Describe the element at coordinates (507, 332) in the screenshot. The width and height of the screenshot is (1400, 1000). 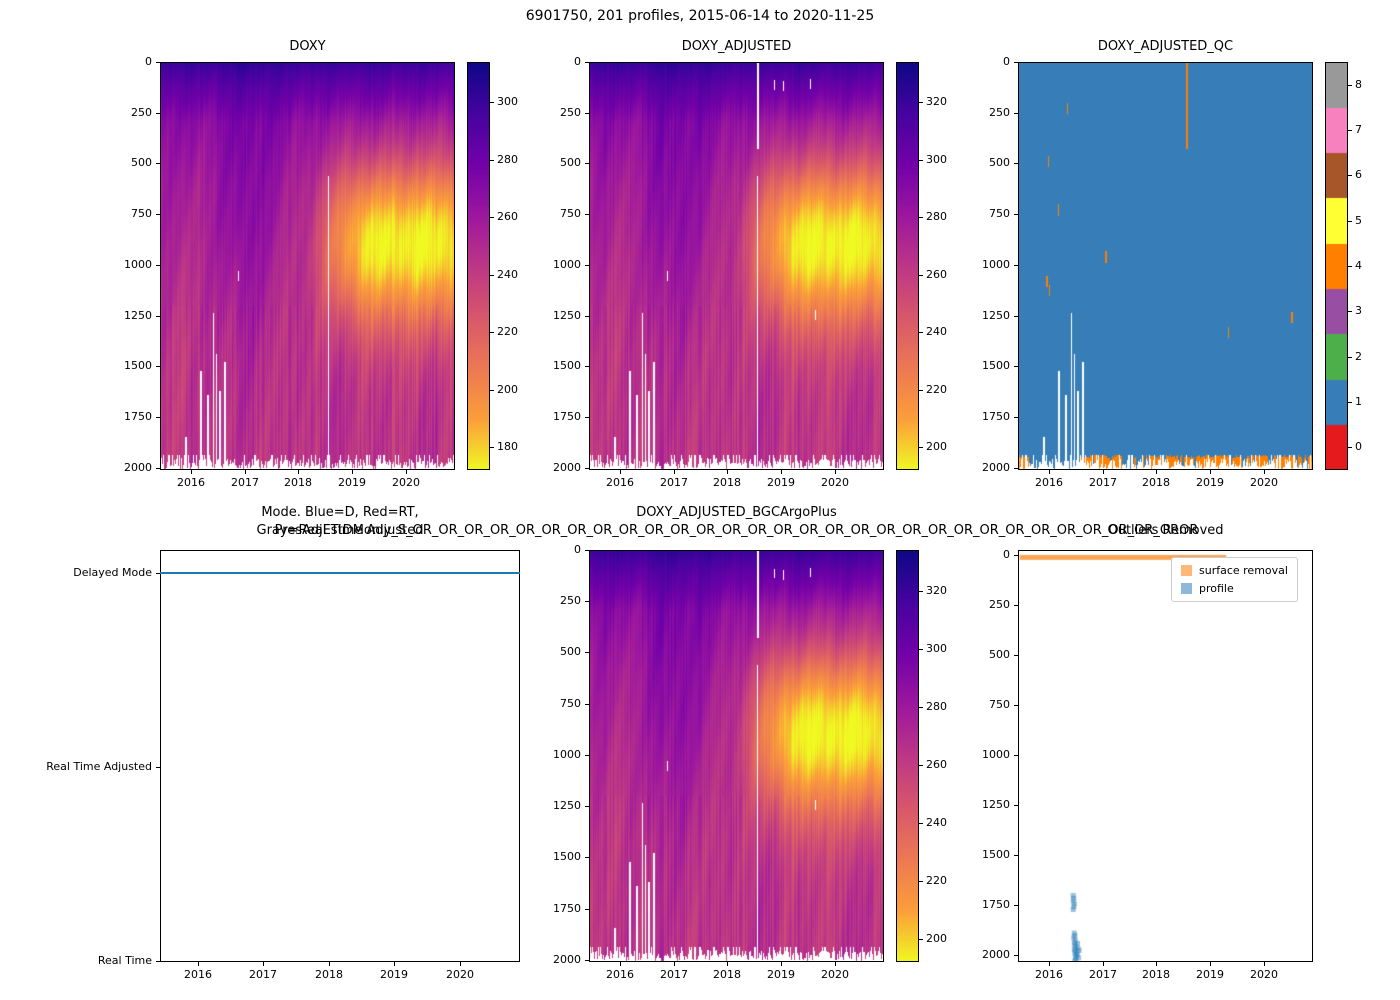
I see `colorbar-tick-label: 220` at that location.